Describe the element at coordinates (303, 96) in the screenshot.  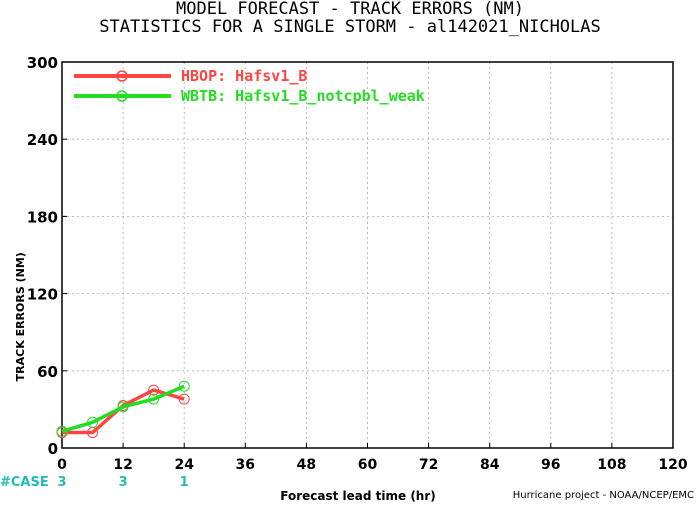
I see `legend-label: WBTB: Hafsv1_B_notcpbl_weak` at that location.